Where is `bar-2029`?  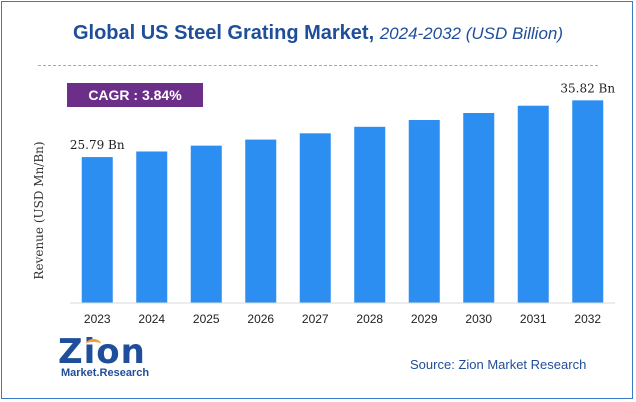 bar-2029 is located at coordinates (424, 211).